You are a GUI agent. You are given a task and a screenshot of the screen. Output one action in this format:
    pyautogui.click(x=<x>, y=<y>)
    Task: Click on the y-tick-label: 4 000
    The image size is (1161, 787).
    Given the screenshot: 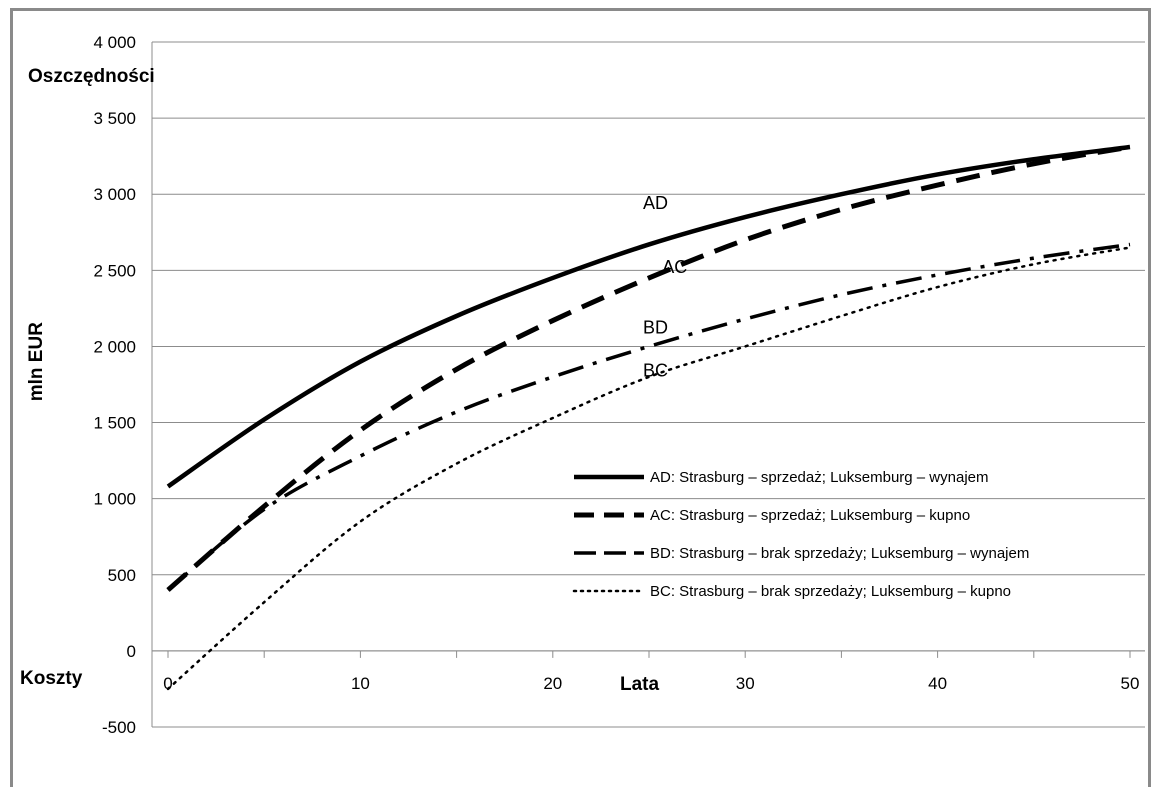 What is the action you would take?
    pyautogui.click(x=114, y=42)
    